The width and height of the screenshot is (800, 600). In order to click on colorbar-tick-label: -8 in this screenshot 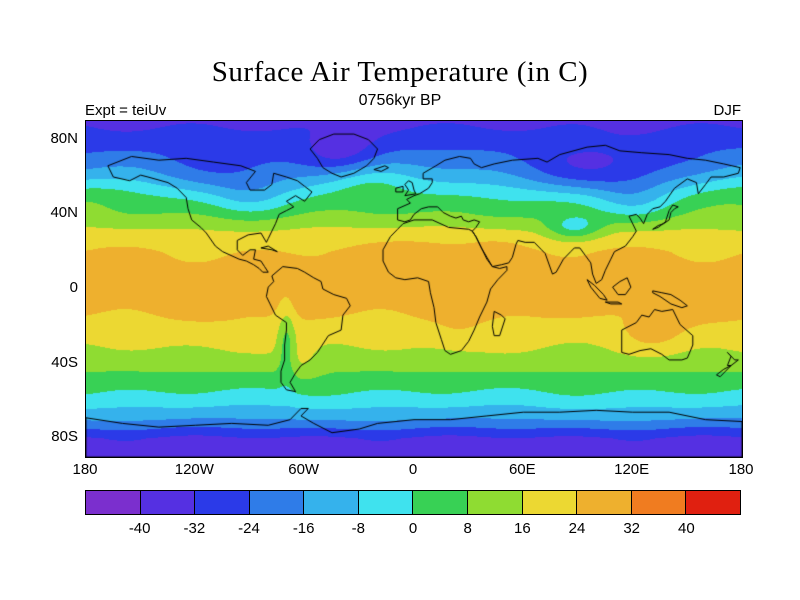, I will do `click(358, 528)`.